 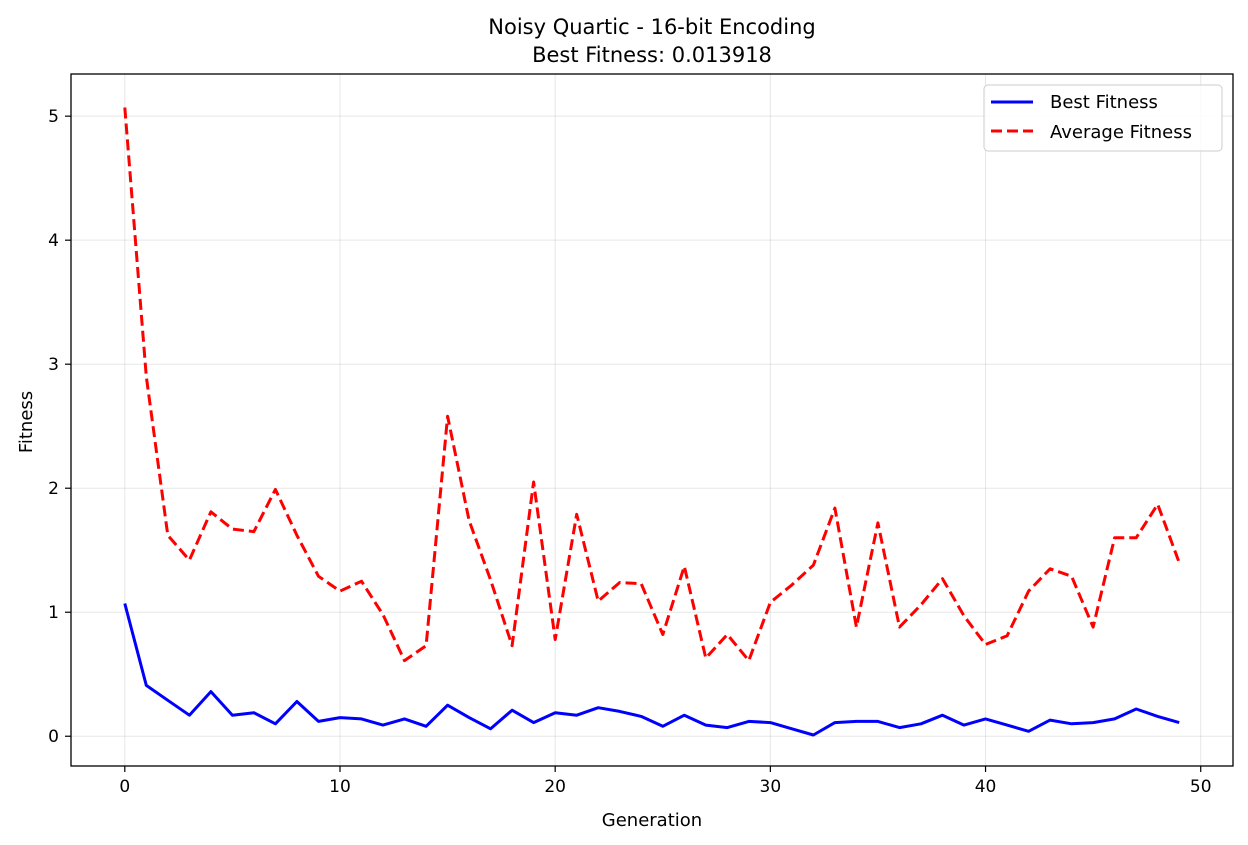 I want to click on x-tick-label: 40, so click(x=986, y=787).